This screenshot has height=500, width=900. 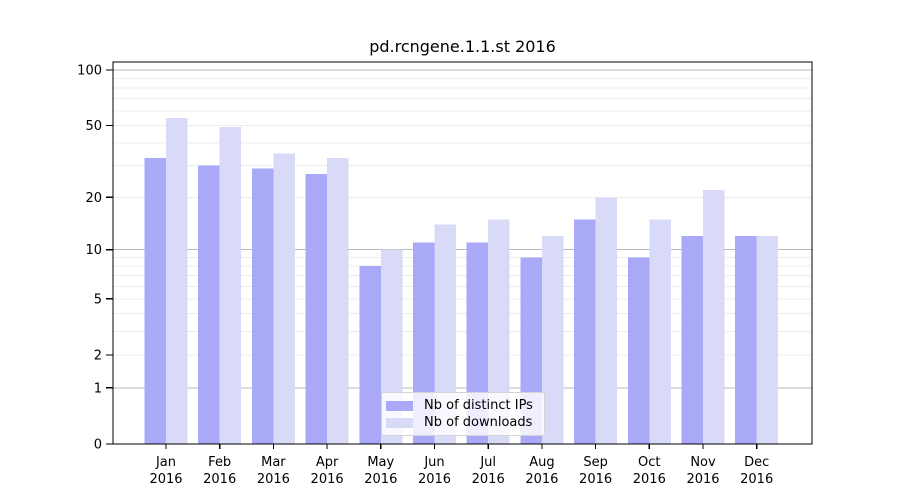 What do you see at coordinates (177, 280) in the screenshot?
I see `bar-downloads-jan` at bounding box center [177, 280].